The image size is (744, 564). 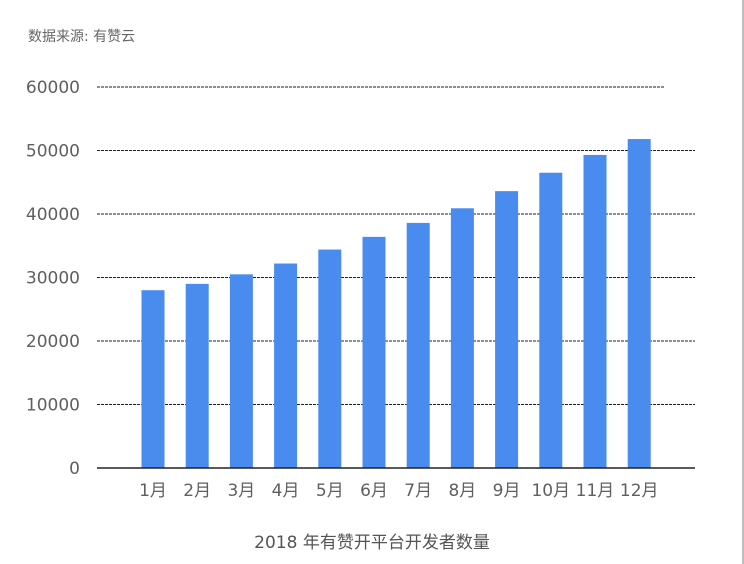 What do you see at coordinates (286, 491) in the screenshot?
I see `x-tick-label: 4月` at bounding box center [286, 491].